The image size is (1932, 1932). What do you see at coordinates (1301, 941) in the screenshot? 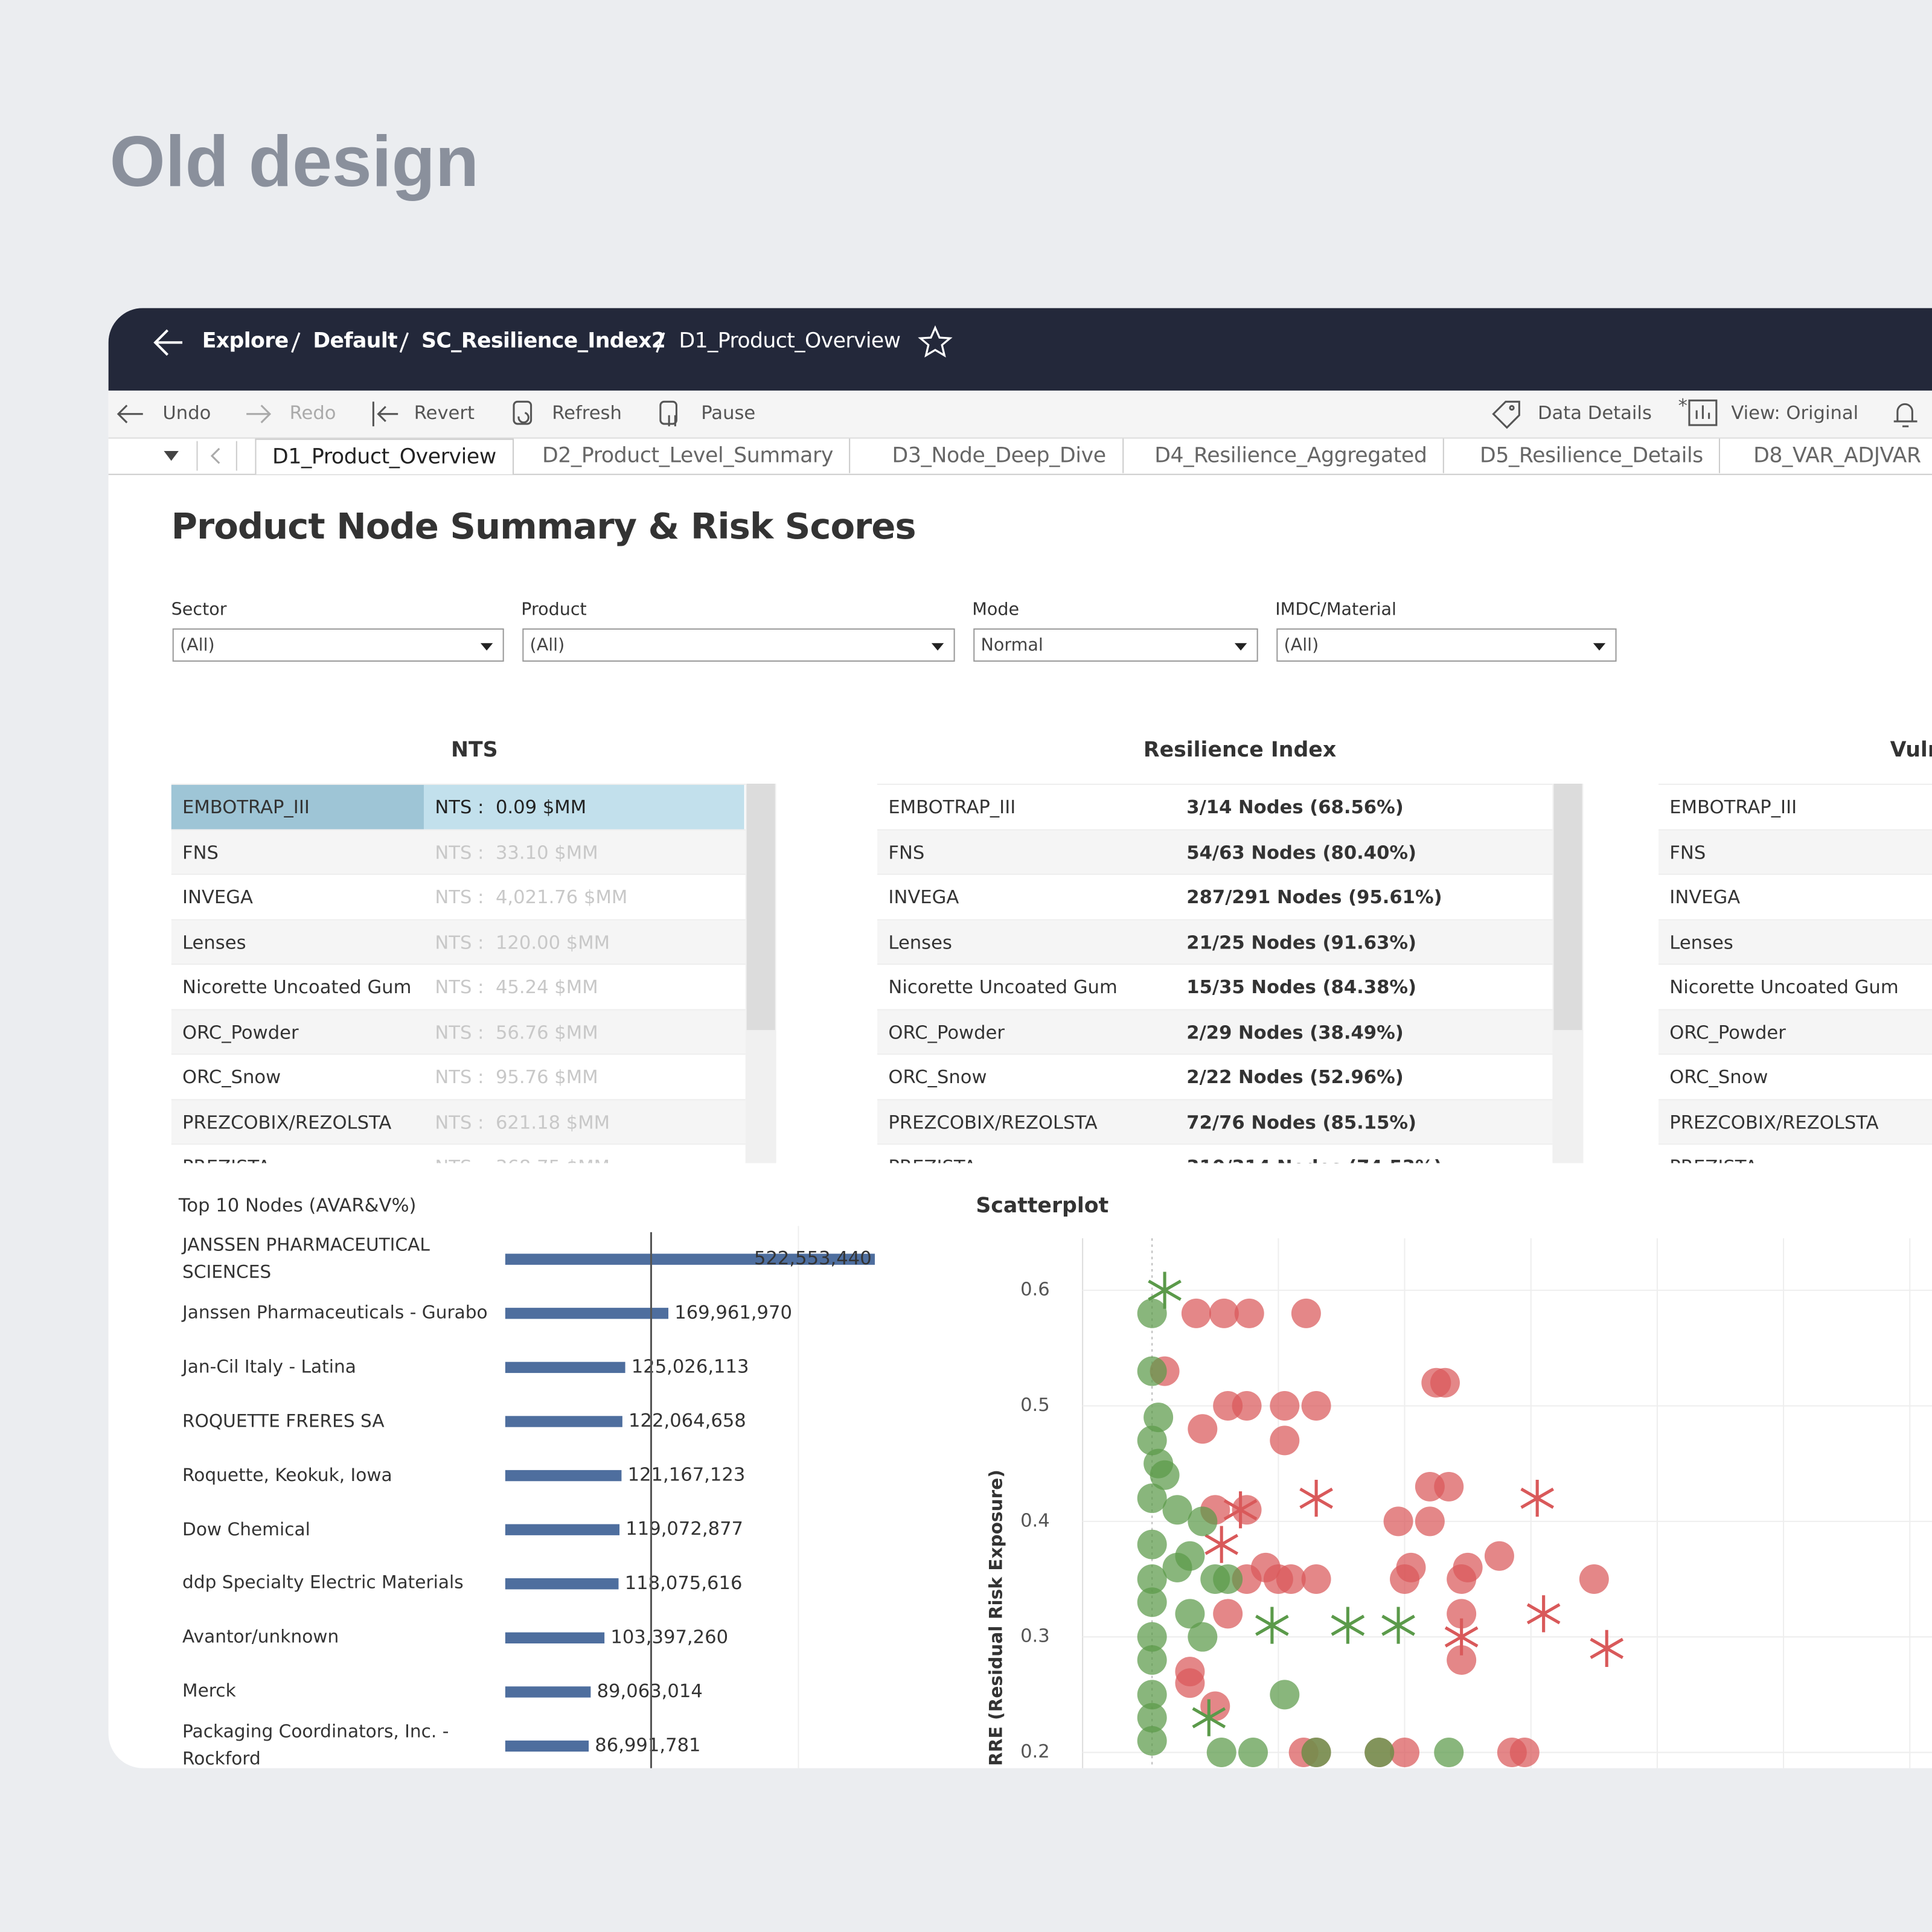
I see `row-value: 21/25 Nodes (91.63%)` at bounding box center [1301, 941].